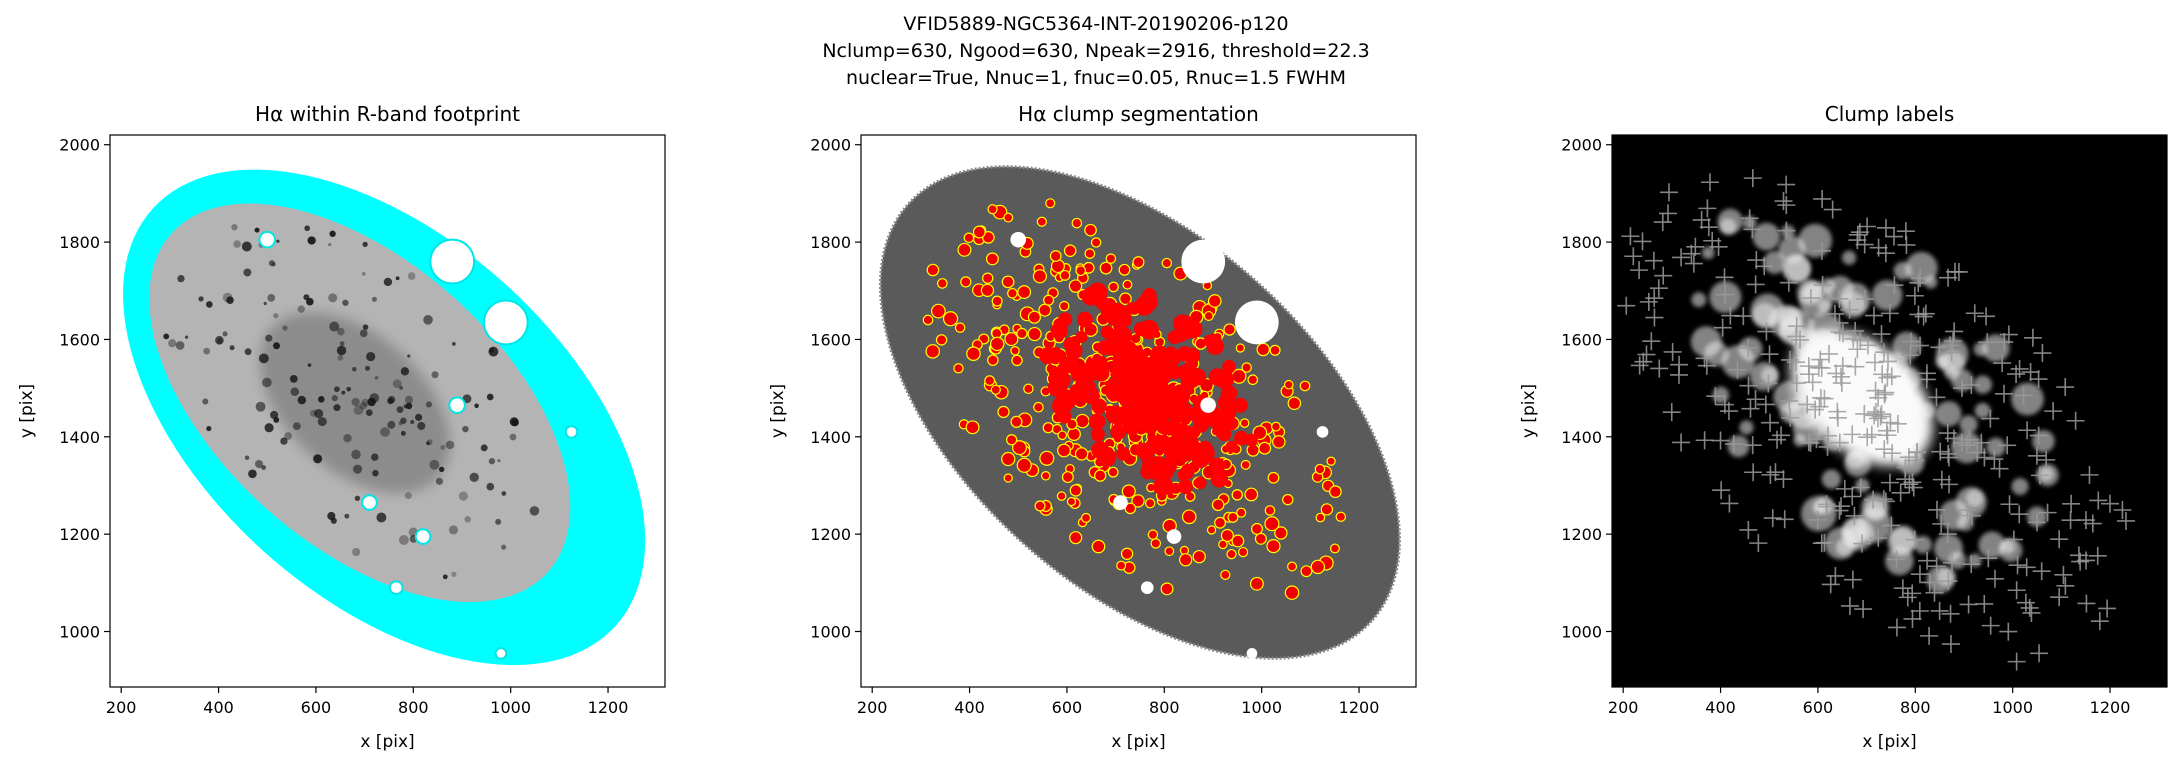  Describe the element at coordinates (1890, 114) in the screenshot. I see `axes-title: Clump labels` at that location.